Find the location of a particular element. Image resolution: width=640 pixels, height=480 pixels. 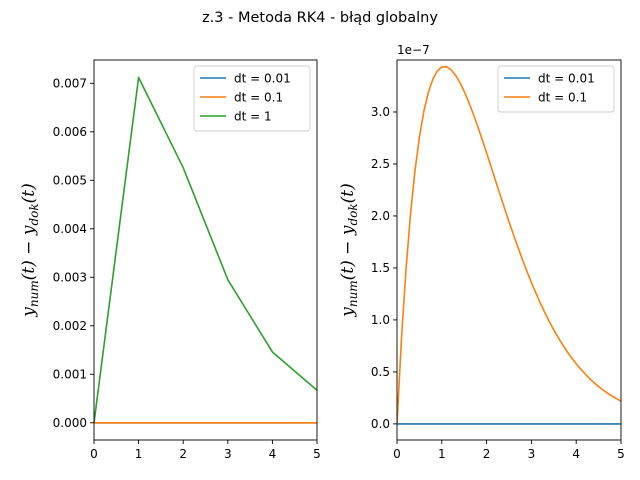

y-tick-label: 0.000 is located at coordinates (70, 423).